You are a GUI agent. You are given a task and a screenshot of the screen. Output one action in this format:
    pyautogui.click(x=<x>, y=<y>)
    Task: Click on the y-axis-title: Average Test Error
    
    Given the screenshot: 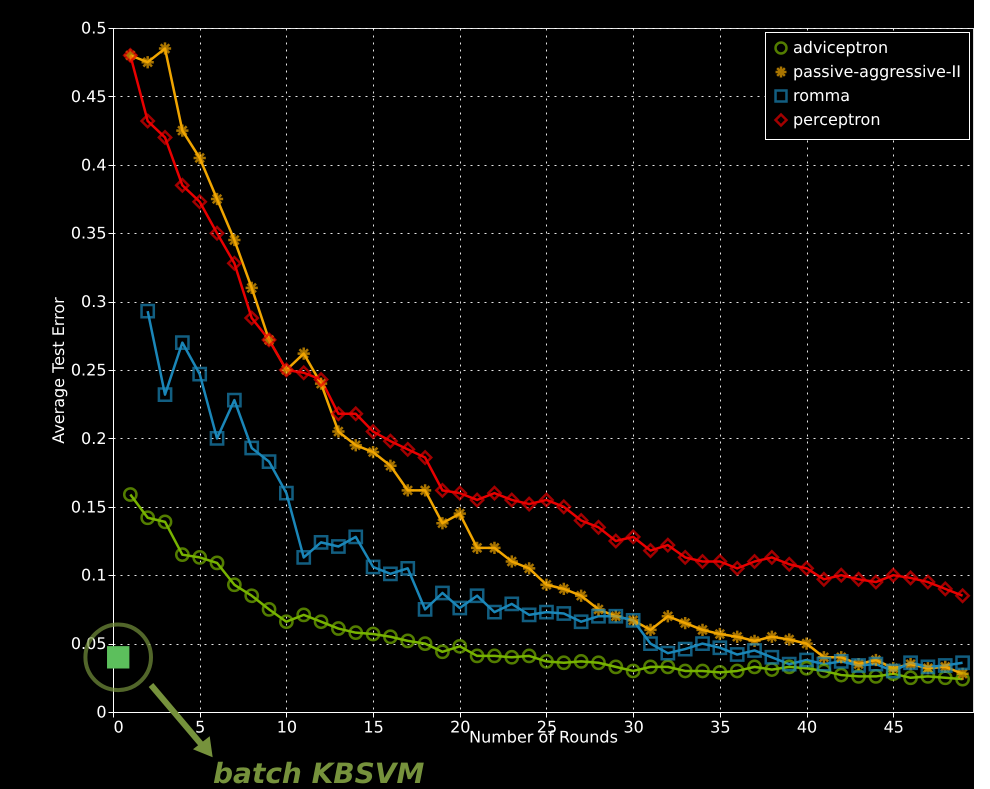 What is the action you would take?
    pyautogui.click(x=58, y=370)
    